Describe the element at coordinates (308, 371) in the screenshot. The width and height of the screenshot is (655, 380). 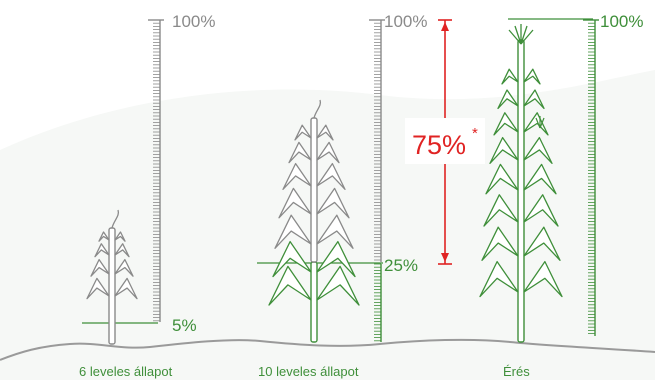
I see `stage2-caption: 10 leveles állapot` at that location.